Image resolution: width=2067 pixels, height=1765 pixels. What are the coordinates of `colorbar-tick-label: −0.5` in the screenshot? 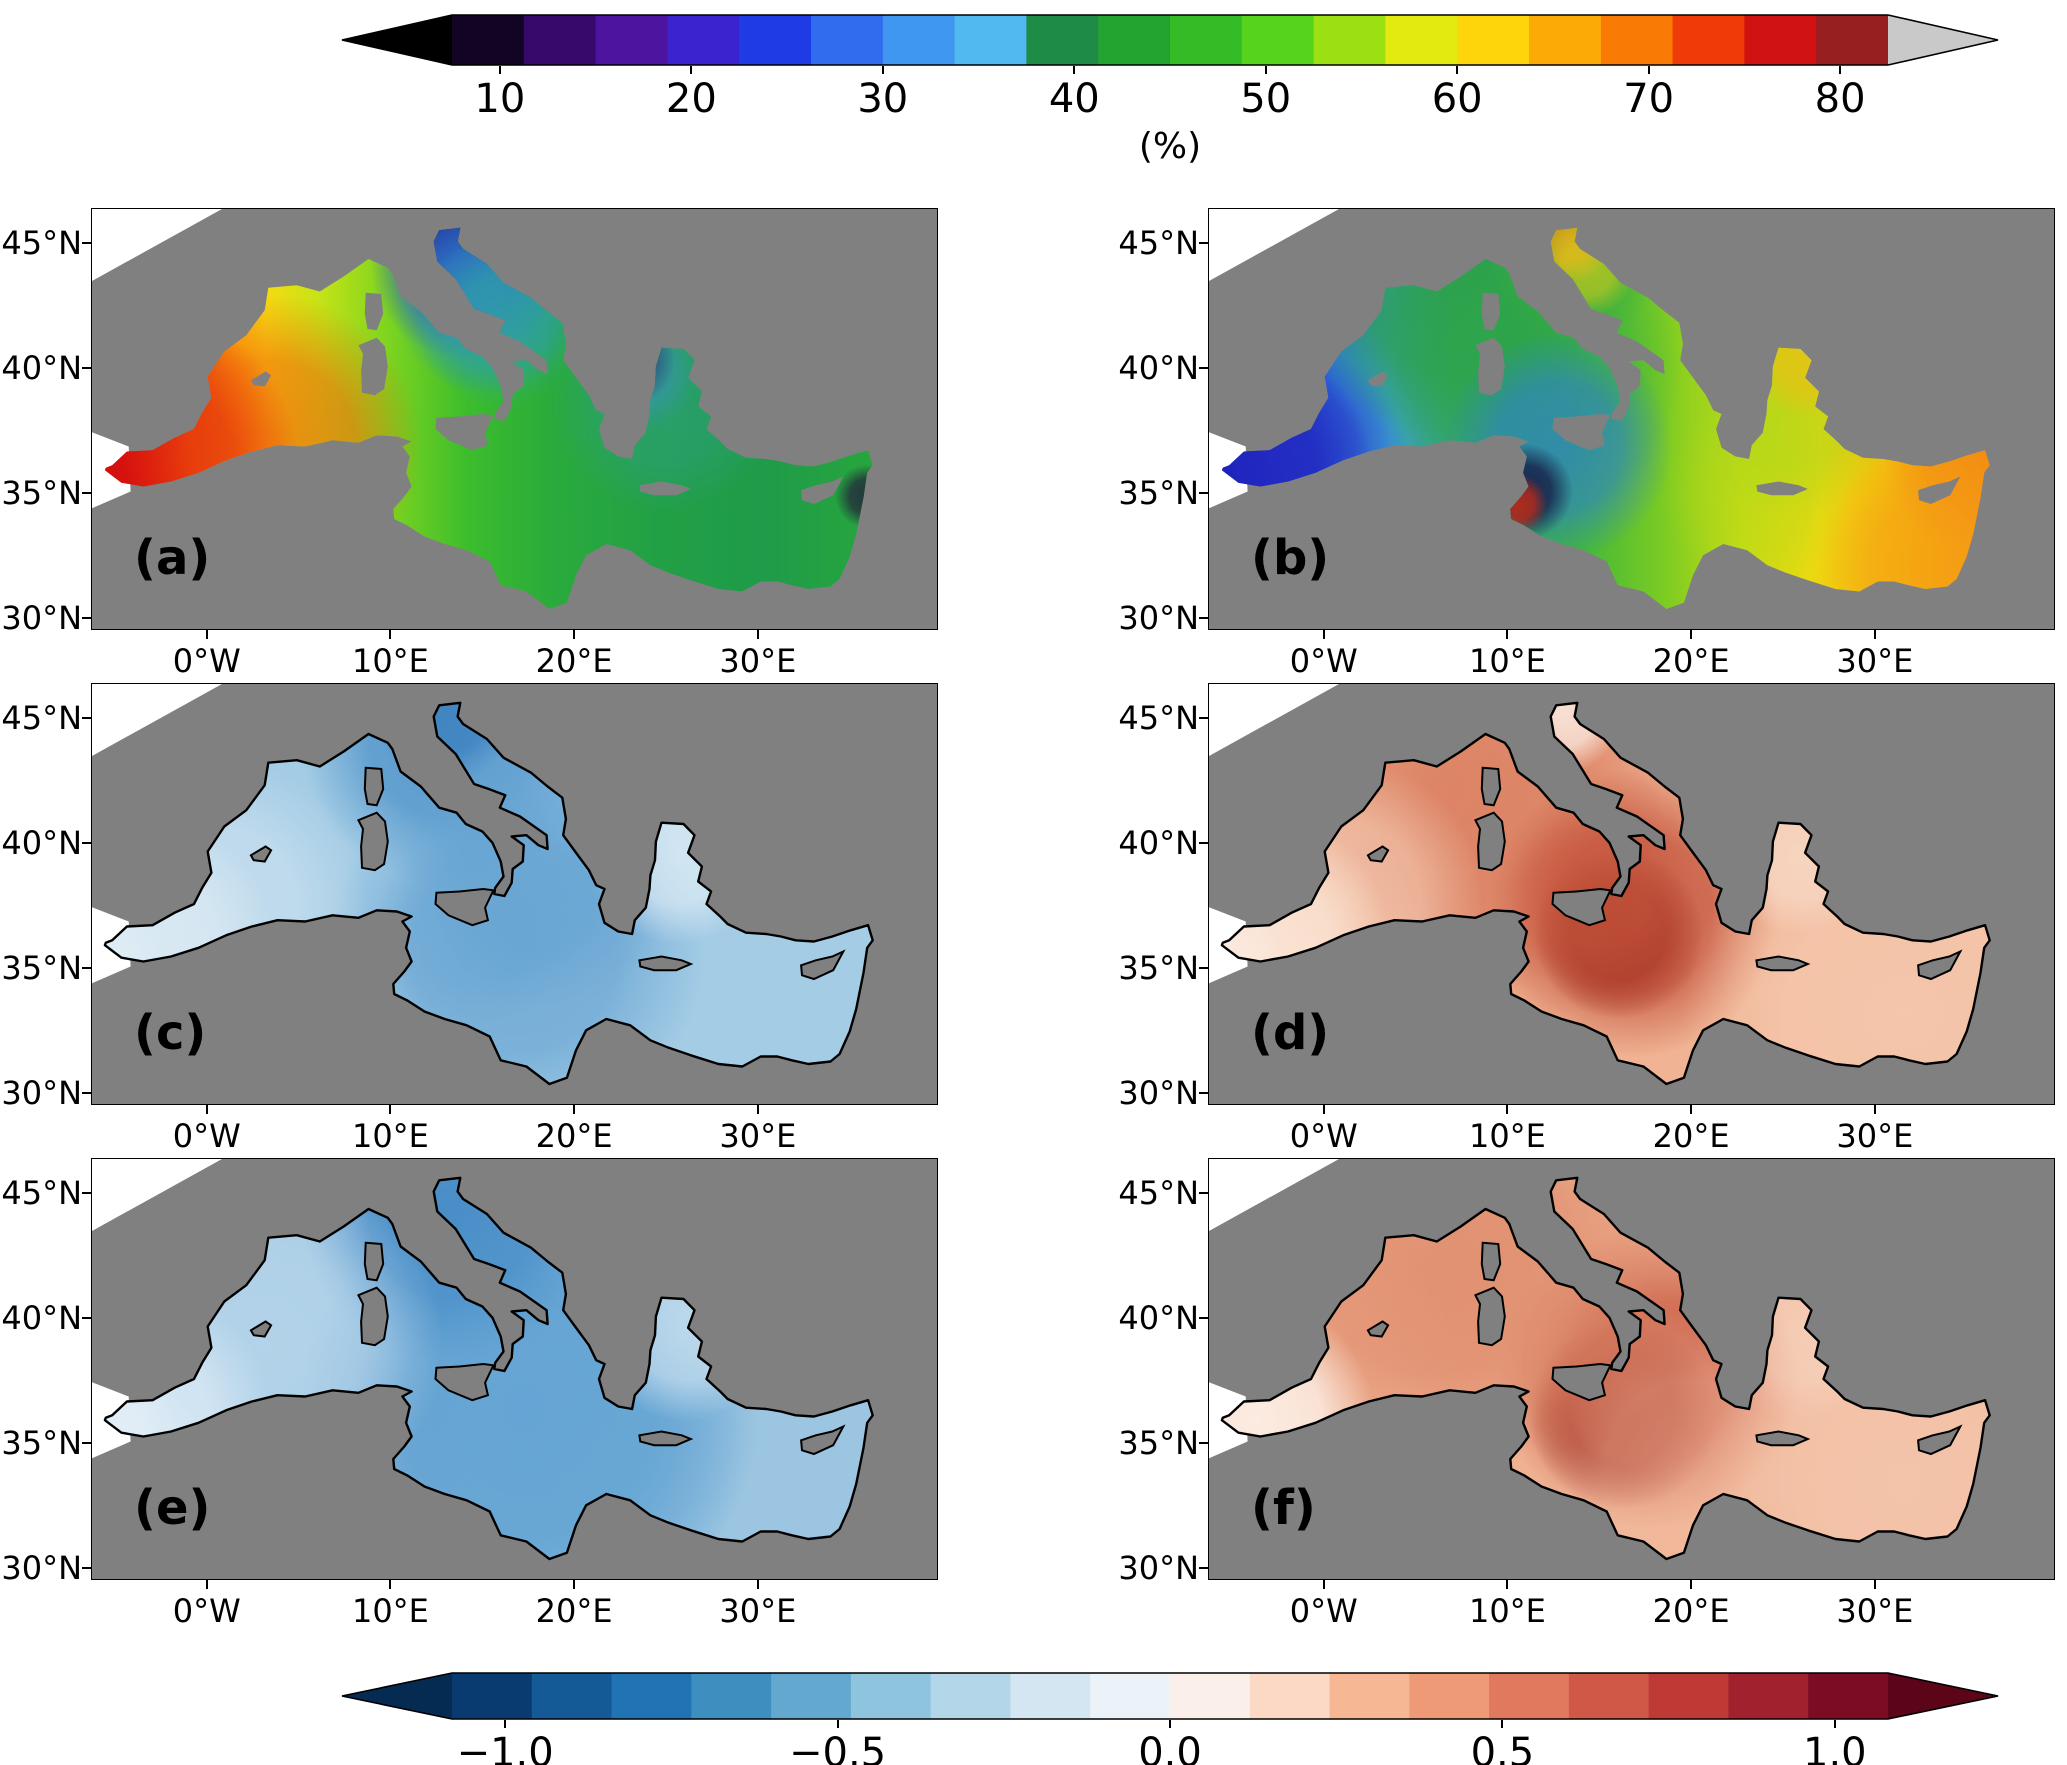 It's located at (838, 1747).